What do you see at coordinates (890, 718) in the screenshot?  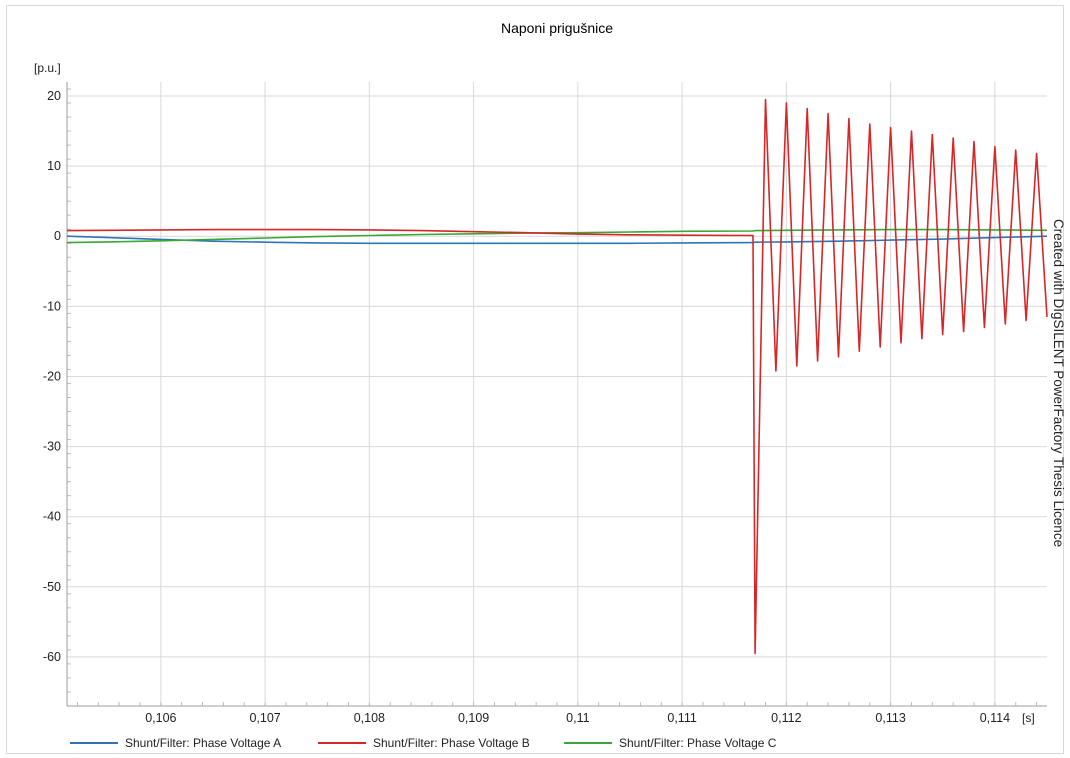 I see `x-tick-label: 0,113` at bounding box center [890, 718].